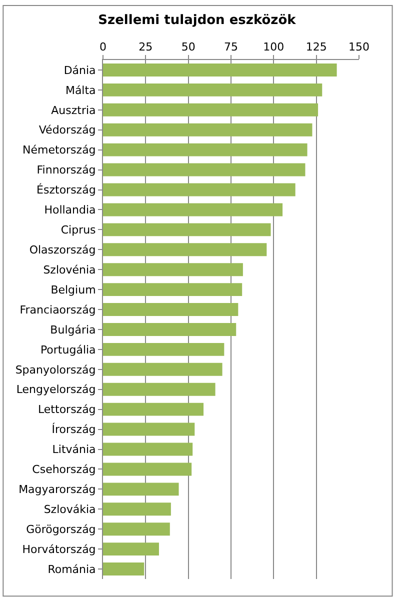 This screenshot has width=394, height=599. I want to click on chart-title: Szellemi tulajdon eszközök, so click(197, 20).